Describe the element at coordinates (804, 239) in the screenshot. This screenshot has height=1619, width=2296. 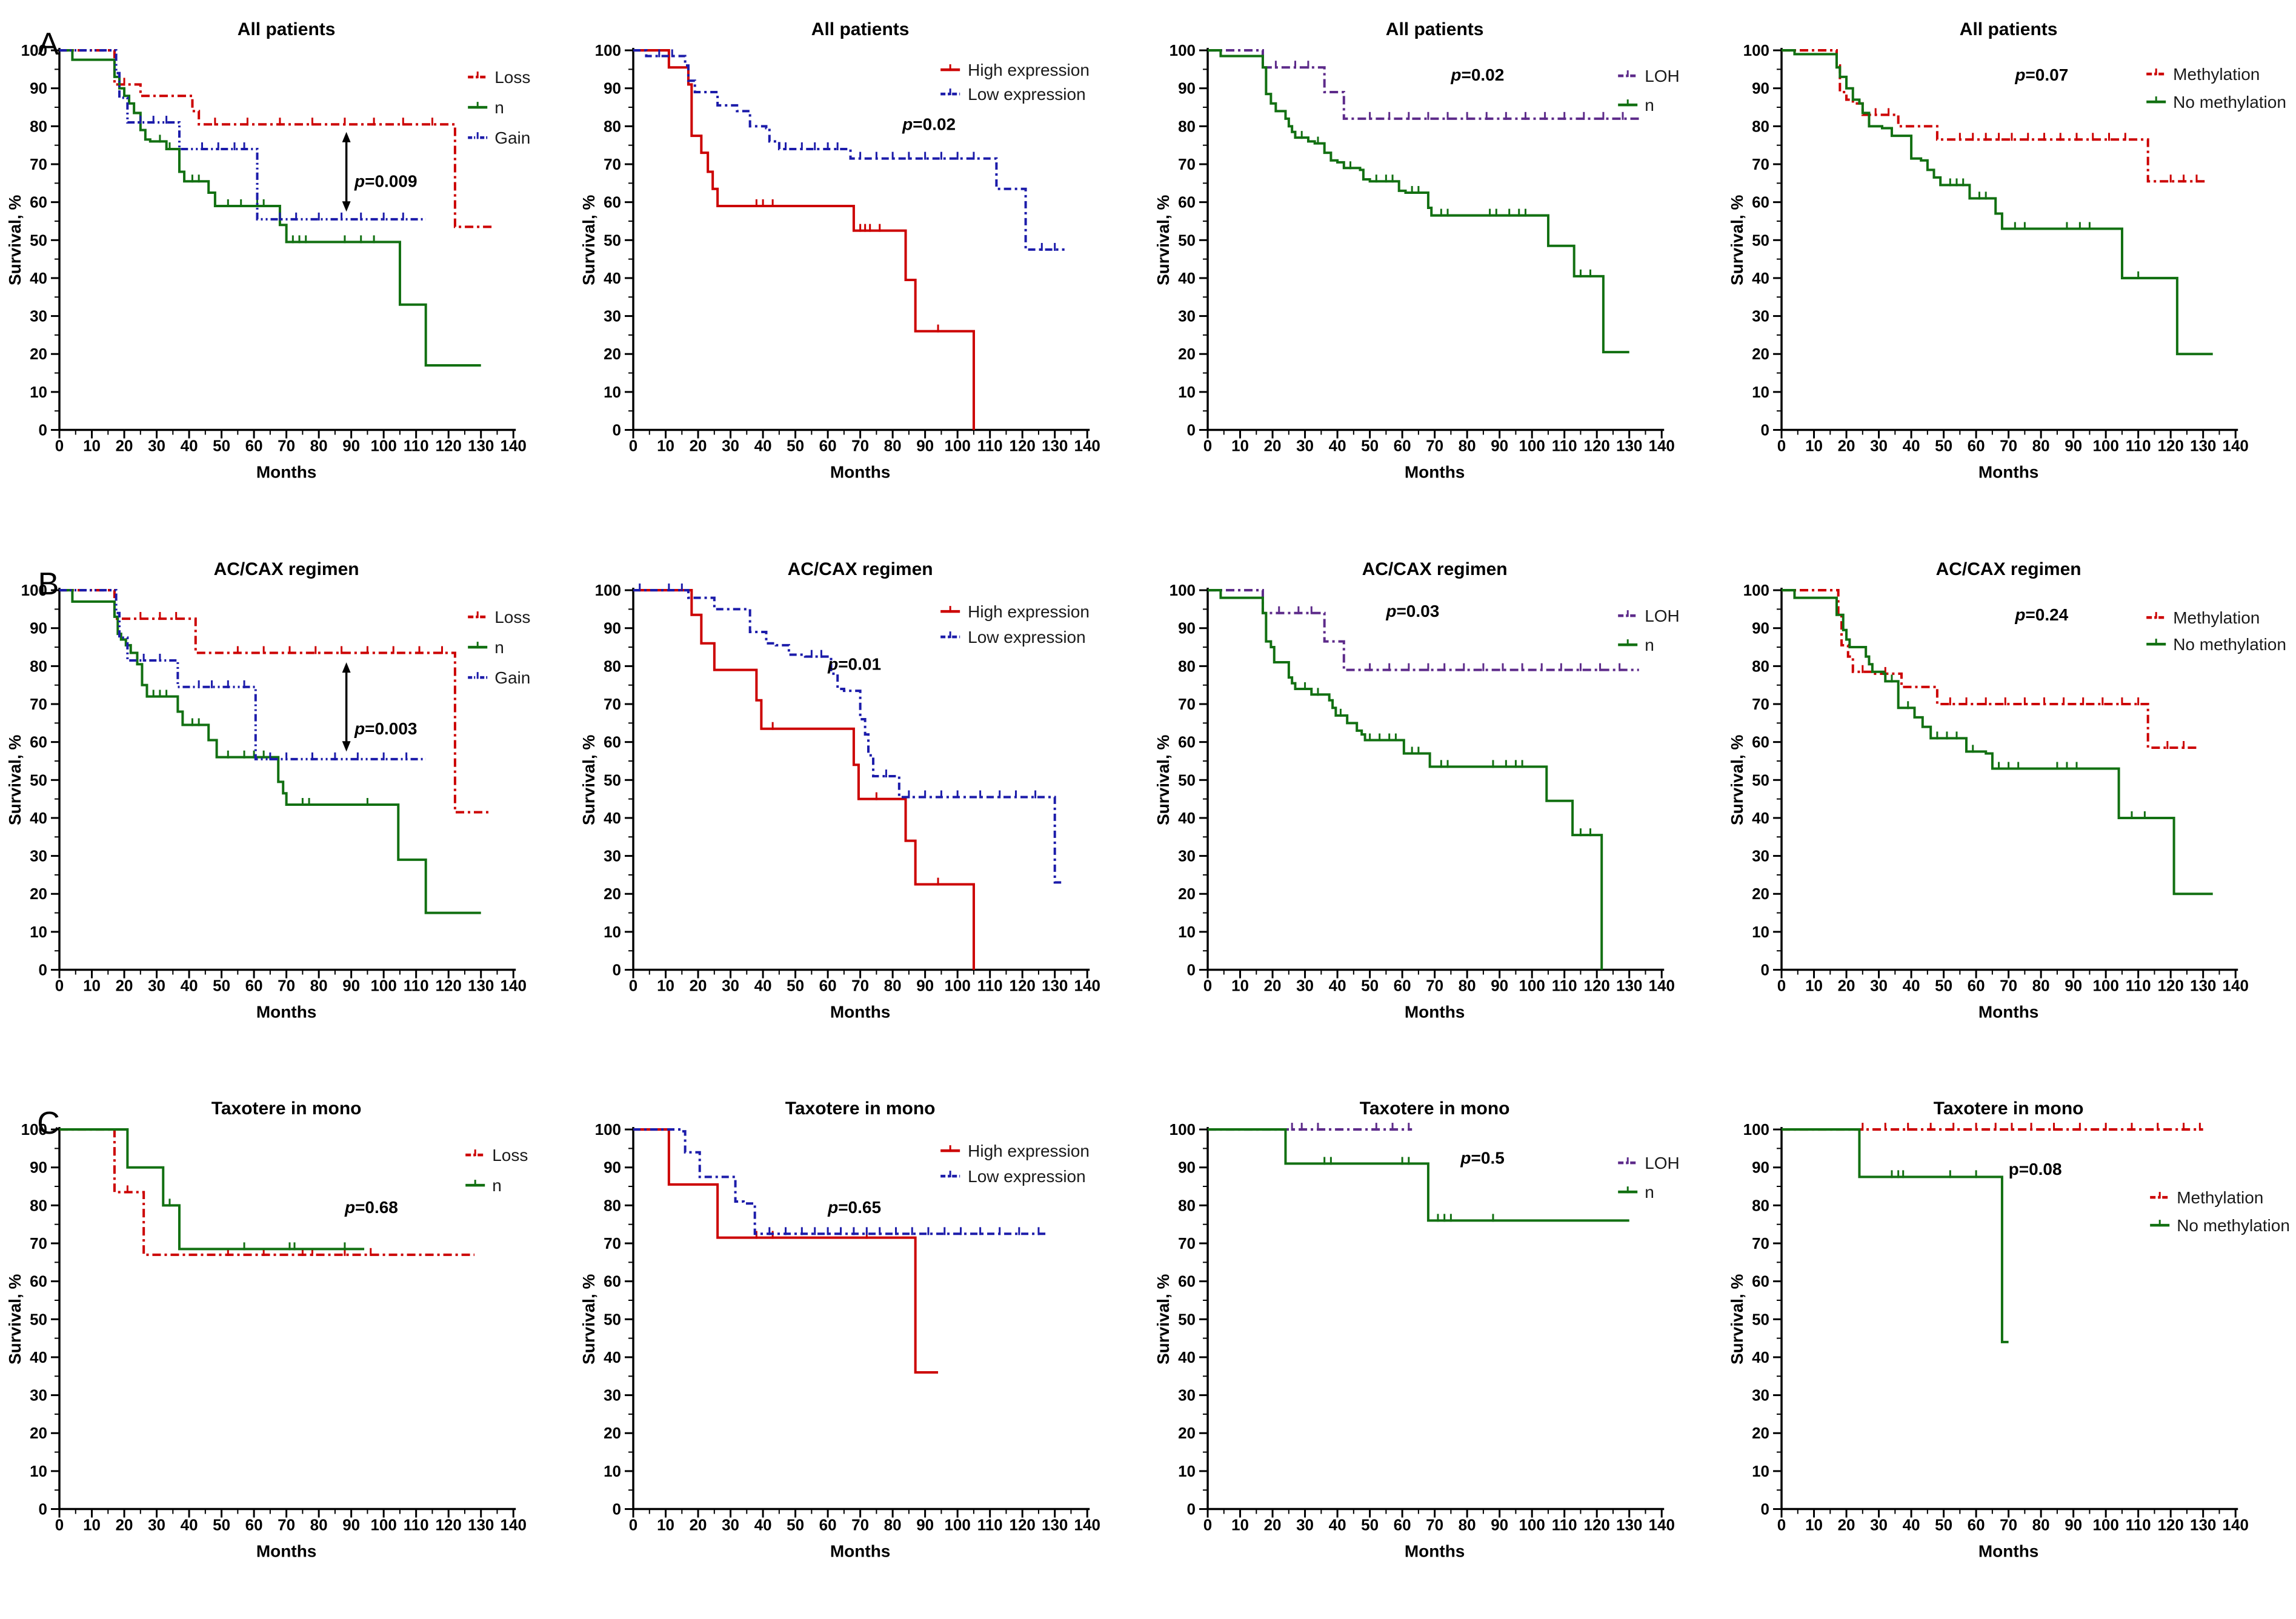
I see `series-high-expression` at that location.